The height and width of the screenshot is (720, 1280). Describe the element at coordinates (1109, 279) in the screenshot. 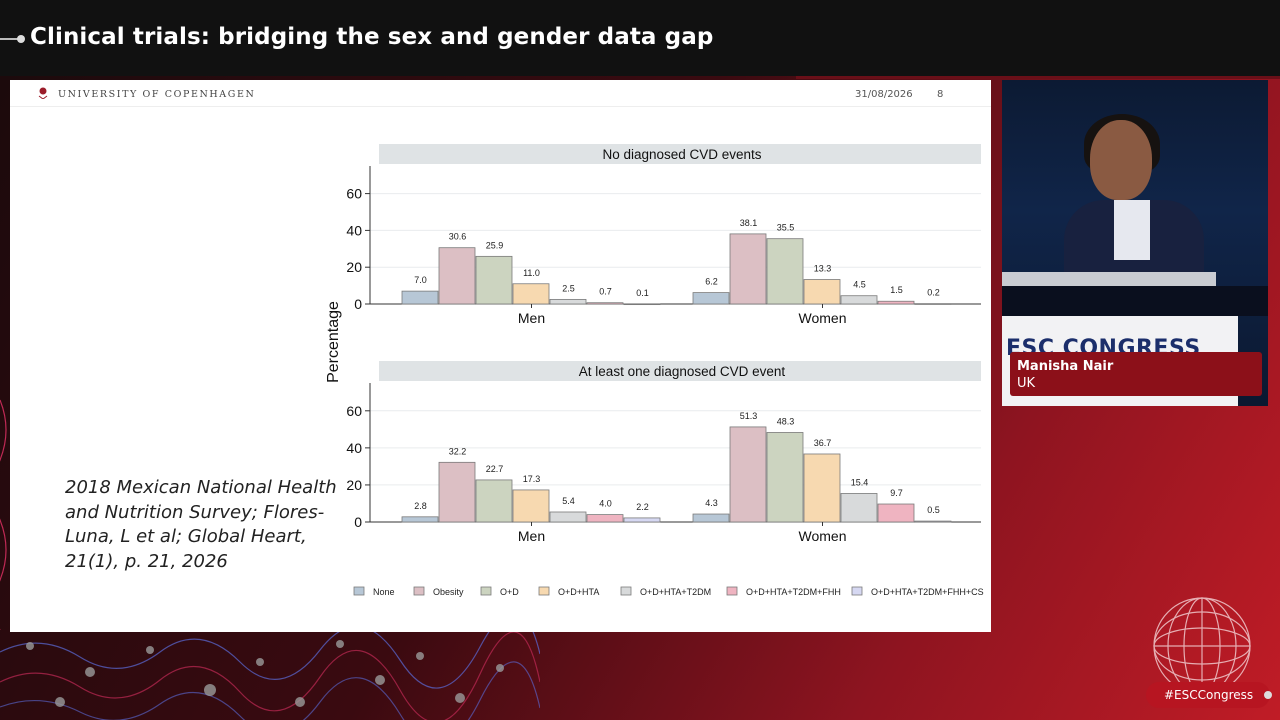

I see `podium` at that location.